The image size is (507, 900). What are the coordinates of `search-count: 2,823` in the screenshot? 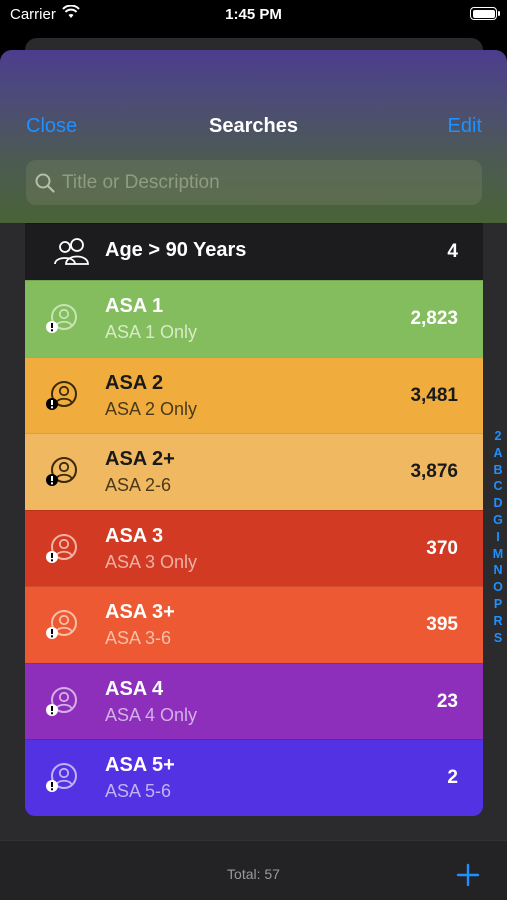 It's located at (434, 318).